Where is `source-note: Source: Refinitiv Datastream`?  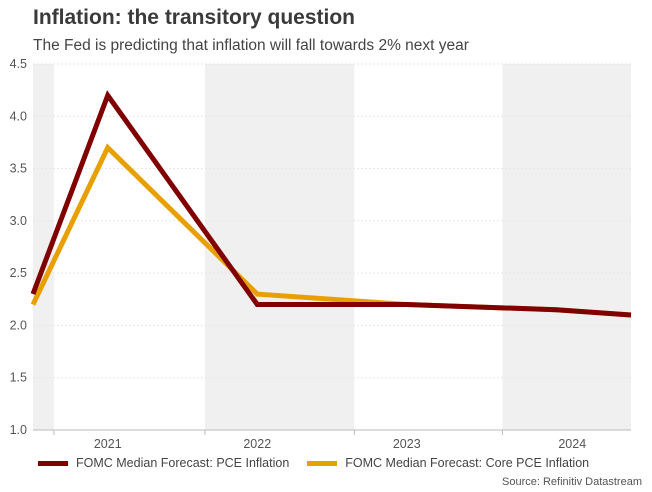 source-note: Source: Refinitiv Datastream is located at coordinates (572, 482).